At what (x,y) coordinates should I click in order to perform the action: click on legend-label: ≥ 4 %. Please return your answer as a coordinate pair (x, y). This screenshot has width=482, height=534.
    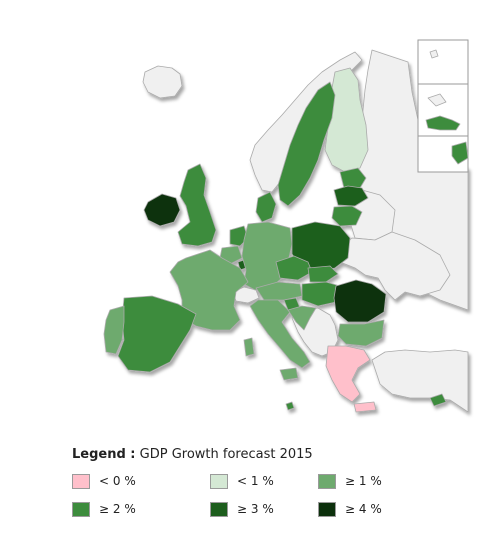
    Looking at the image, I should click on (363, 509).